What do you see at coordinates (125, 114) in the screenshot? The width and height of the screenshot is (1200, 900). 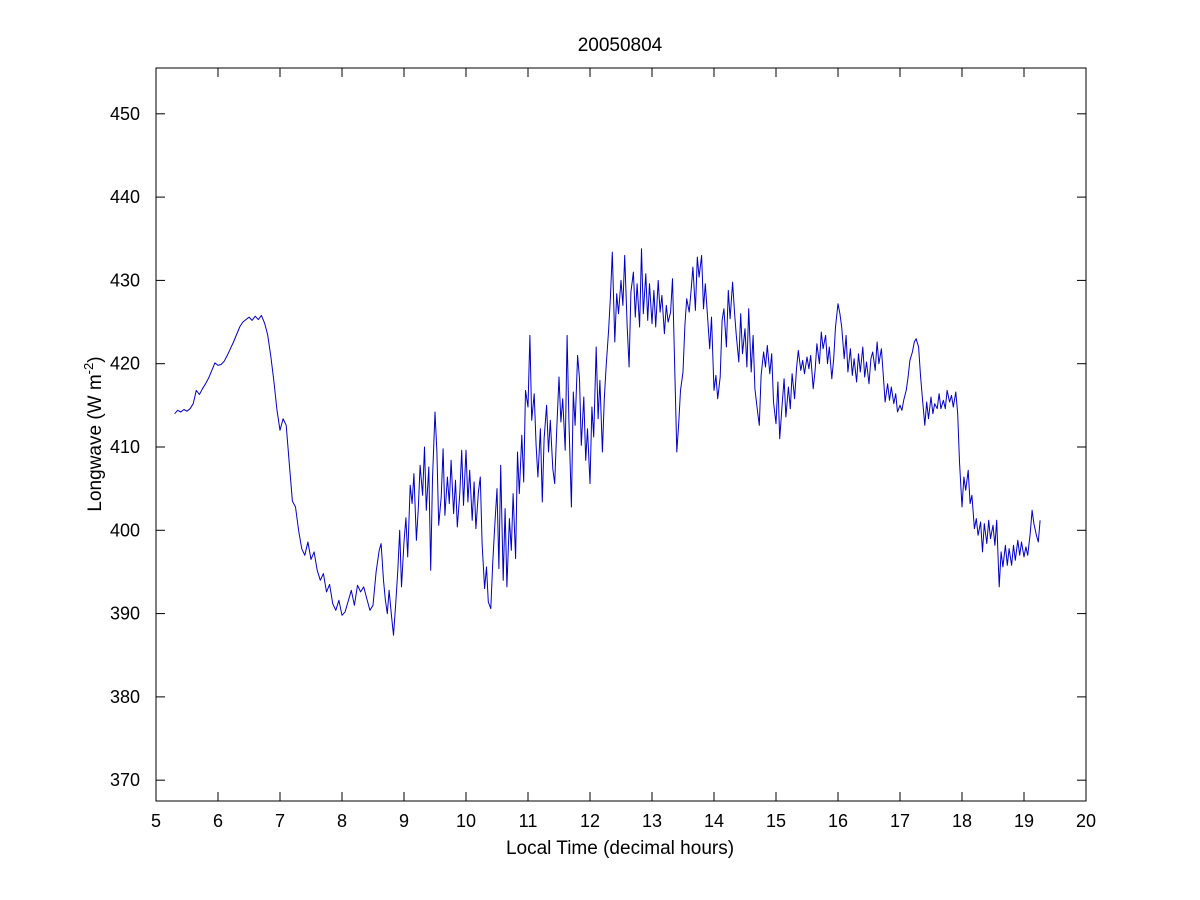 I see `y-tick-label: 450` at bounding box center [125, 114].